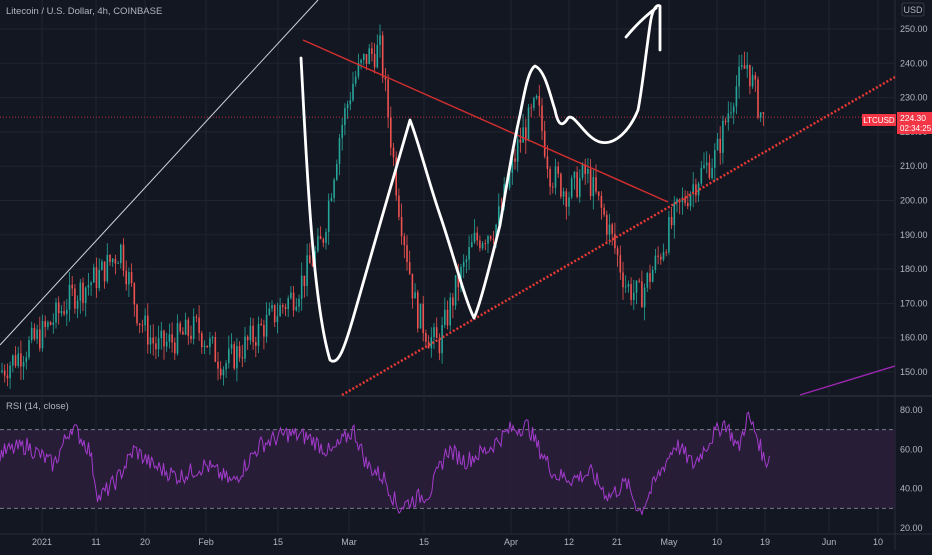 The width and height of the screenshot is (932, 555). I want to click on resistance-trendline, so click(485, 121).